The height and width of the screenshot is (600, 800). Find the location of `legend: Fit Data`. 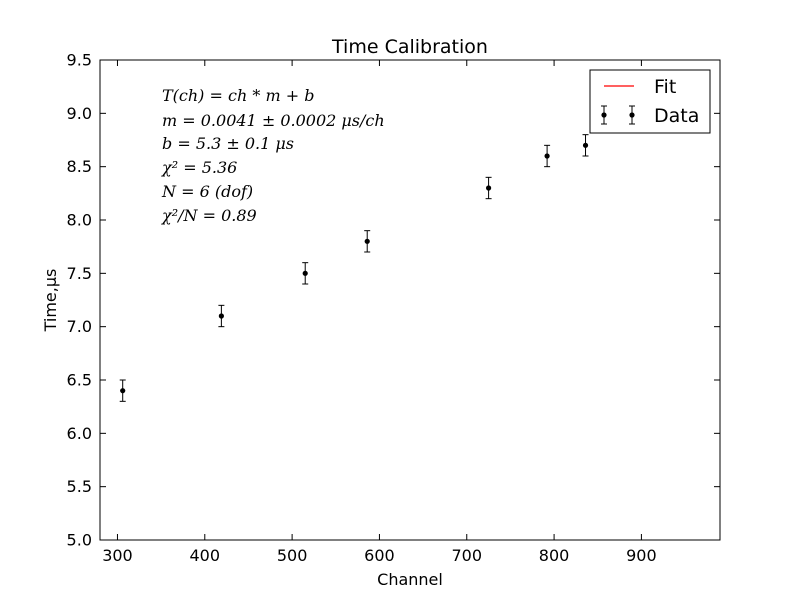

legend: Fit Data is located at coordinates (650, 101).